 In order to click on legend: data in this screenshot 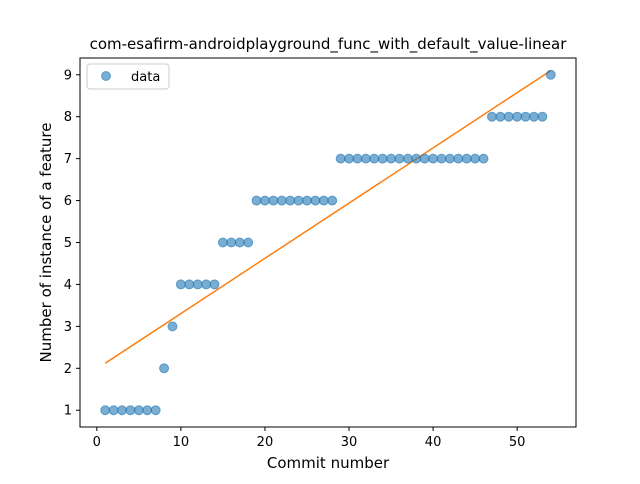, I will do `click(128, 76)`.